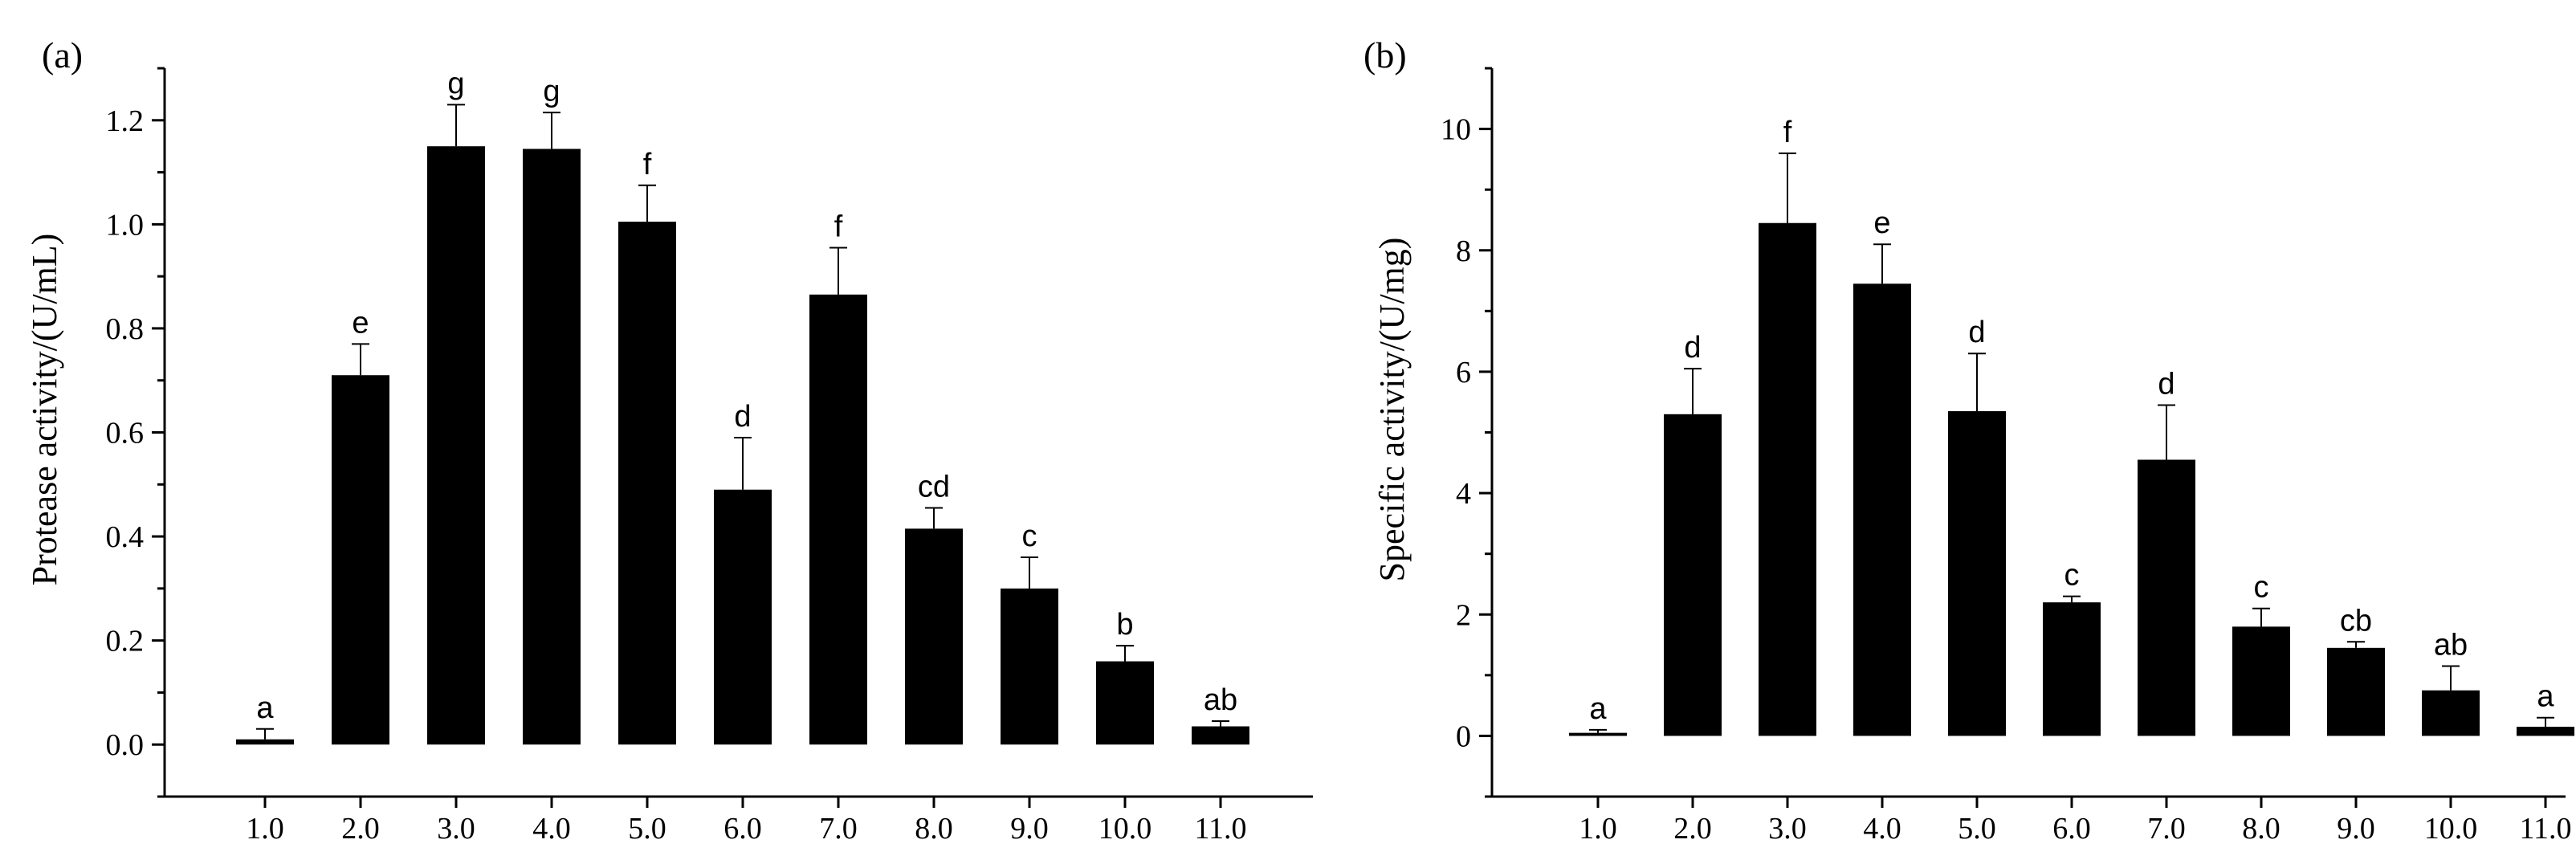 The height and width of the screenshot is (856, 2576). I want to click on x-ticks-a: 1.0 2.0 3.0 4.0 5.0 6.0 7.0 8.0 9.0 10.0 11.0, so click(746, 821).